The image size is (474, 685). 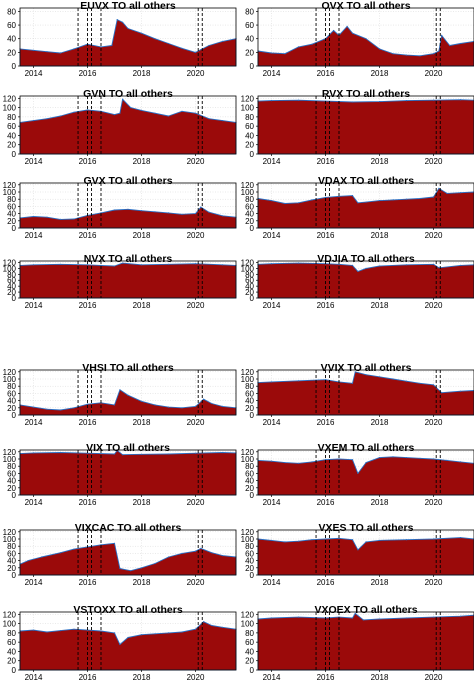 I want to click on panel-title: GVN TO all others, so click(x=128, y=94).